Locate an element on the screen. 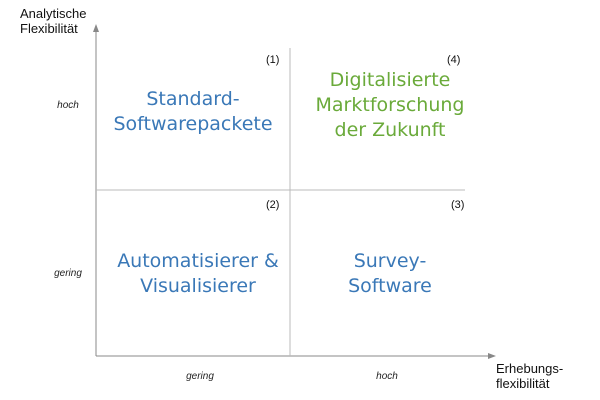  y-axis-title-line-2: Flexibilität is located at coordinates (49, 28).